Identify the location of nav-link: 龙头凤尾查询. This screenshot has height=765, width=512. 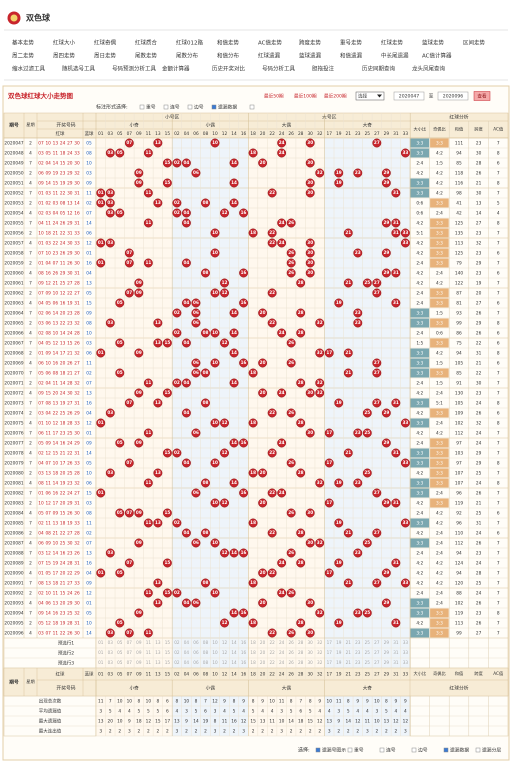
(429, 69).